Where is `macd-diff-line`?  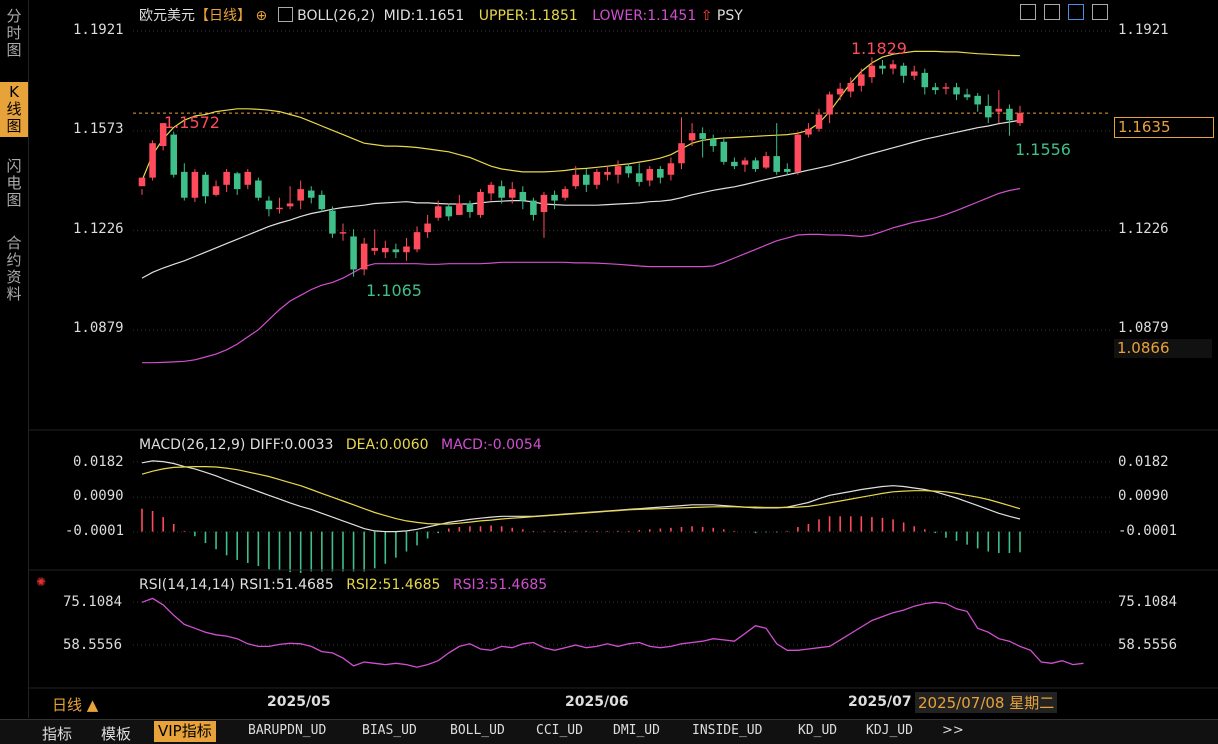
macd-diff-line is located at coordinates (581, 496).